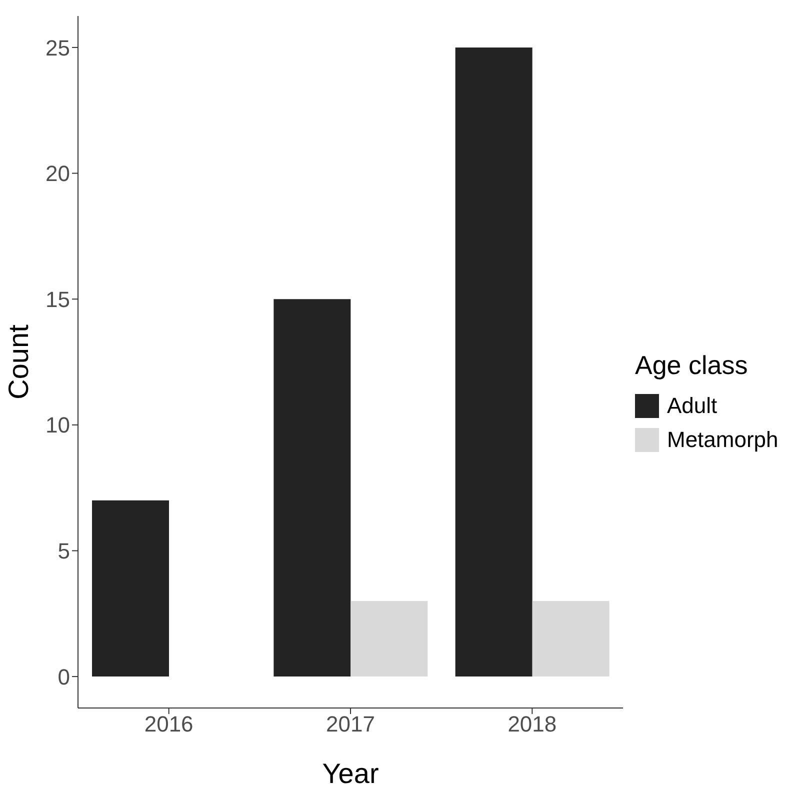 The image size is (805, 807). Describe the element at coordinates (692, 365) in the screenshot. I see `legend-title: Age class` at that location.